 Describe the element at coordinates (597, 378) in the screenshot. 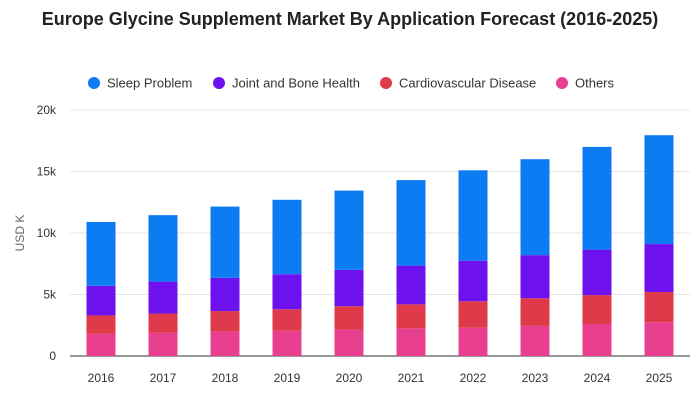

I see `x-tick-label: 2024` at that location.